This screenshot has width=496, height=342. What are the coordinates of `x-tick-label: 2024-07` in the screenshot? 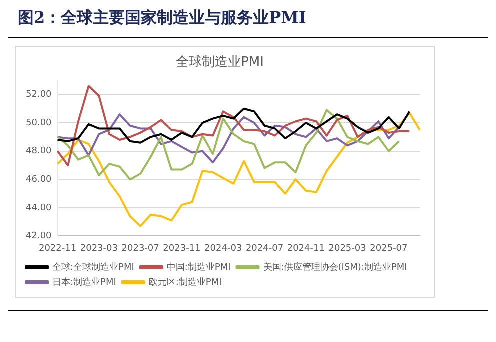 It's located at (265, 249).